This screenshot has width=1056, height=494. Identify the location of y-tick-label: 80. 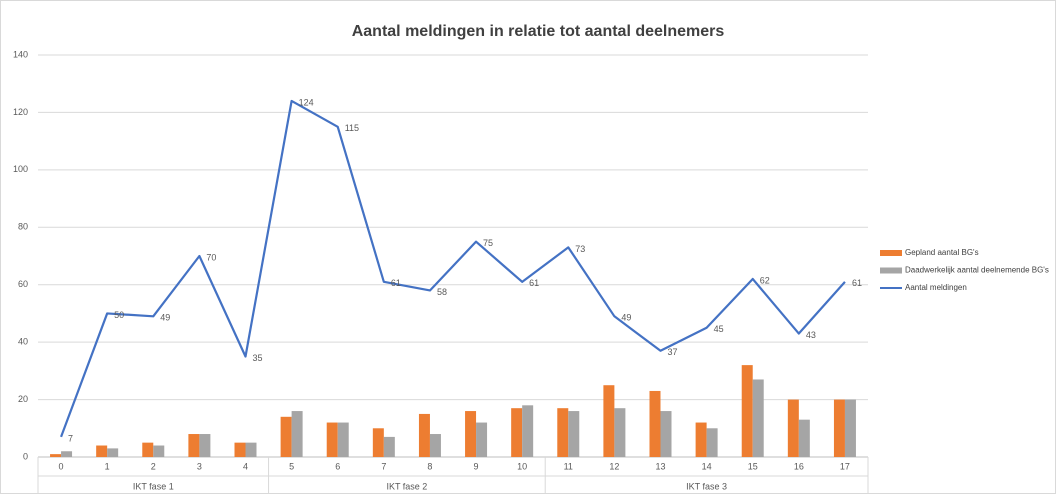
(23, 227).